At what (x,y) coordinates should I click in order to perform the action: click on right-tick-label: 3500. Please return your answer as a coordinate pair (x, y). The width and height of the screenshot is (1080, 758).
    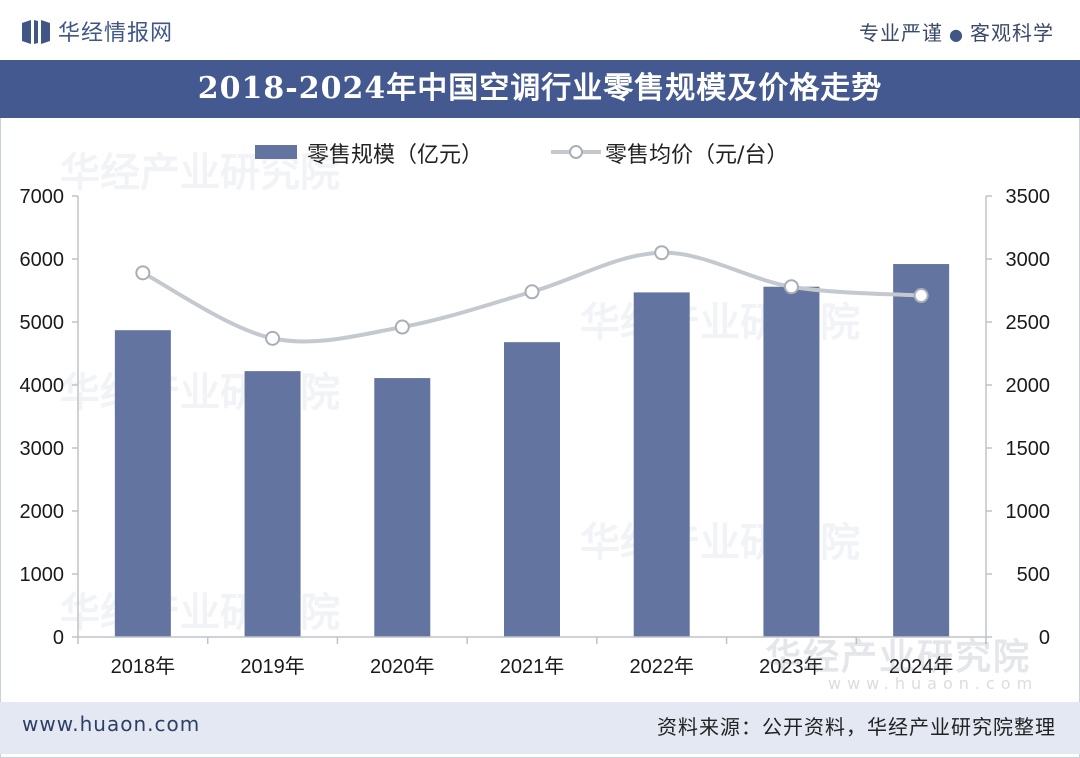
    Looking at the image, I should click on (1028, 197).